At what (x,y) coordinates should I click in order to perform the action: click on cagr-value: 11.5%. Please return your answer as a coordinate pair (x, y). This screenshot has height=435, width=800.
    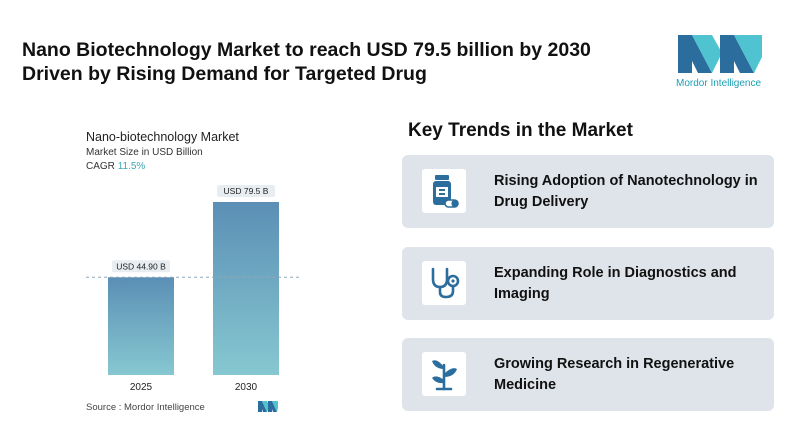
    Looking at the image, I should click on (131, 166).